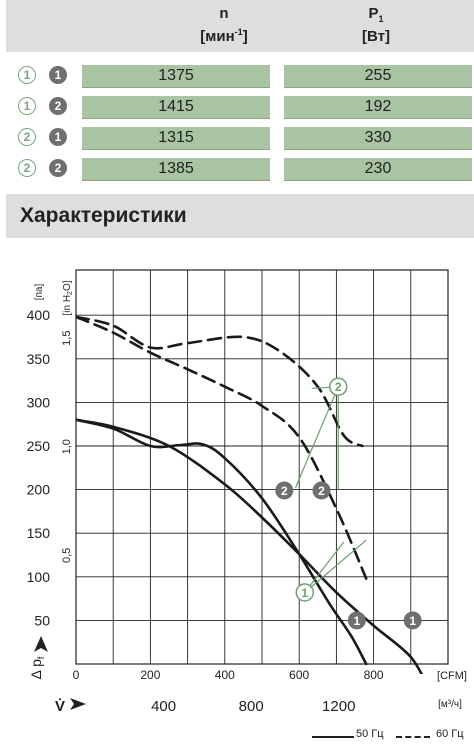 Image resolution: width=474 pixels, height=750 pixels. What do you see at coordinates (37, 667) in the screenshot?
I see `y-axis-label: Δ pf` at bounding box center [37, 667].